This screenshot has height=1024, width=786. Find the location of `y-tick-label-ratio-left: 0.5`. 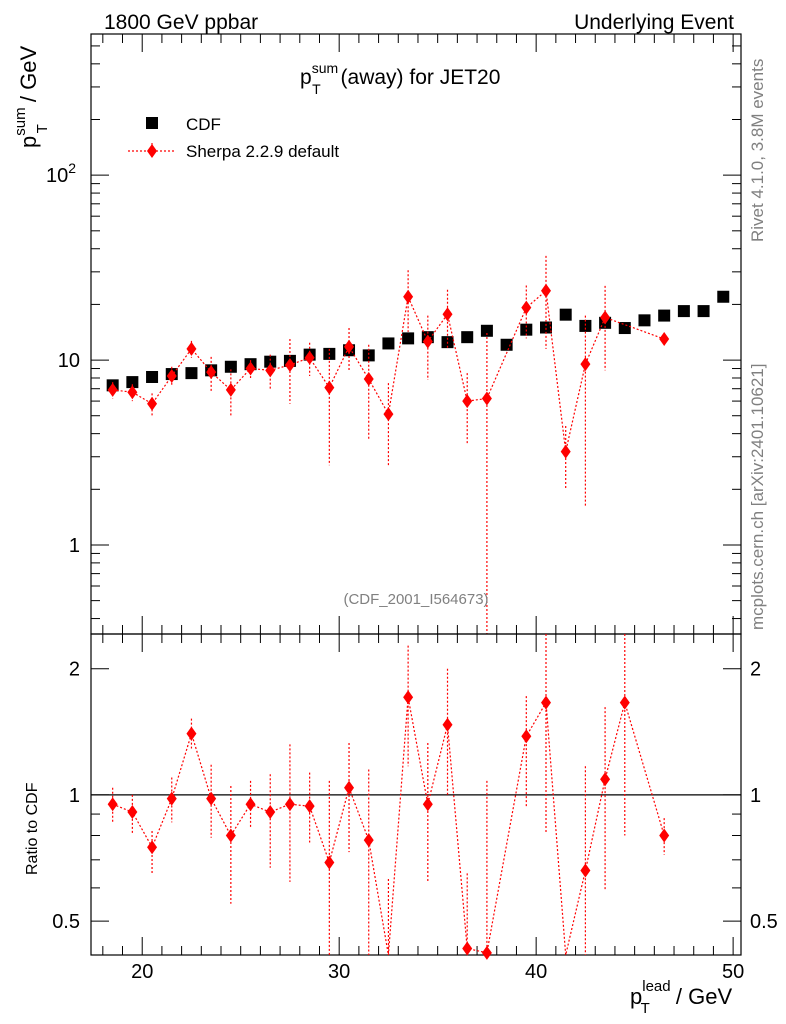

y-tick-label-ratio-left: 0.5 is located at coordinates (66, 922).